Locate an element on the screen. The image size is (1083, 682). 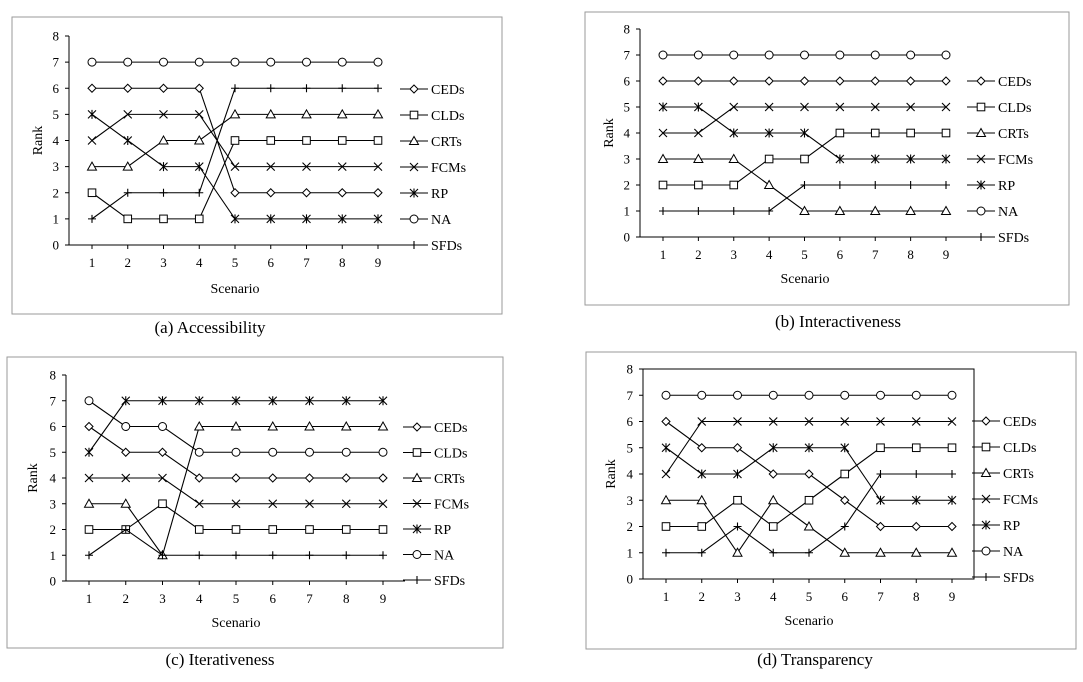
chart-1-ytick-label: 3 is located at coordinates (56, 166).